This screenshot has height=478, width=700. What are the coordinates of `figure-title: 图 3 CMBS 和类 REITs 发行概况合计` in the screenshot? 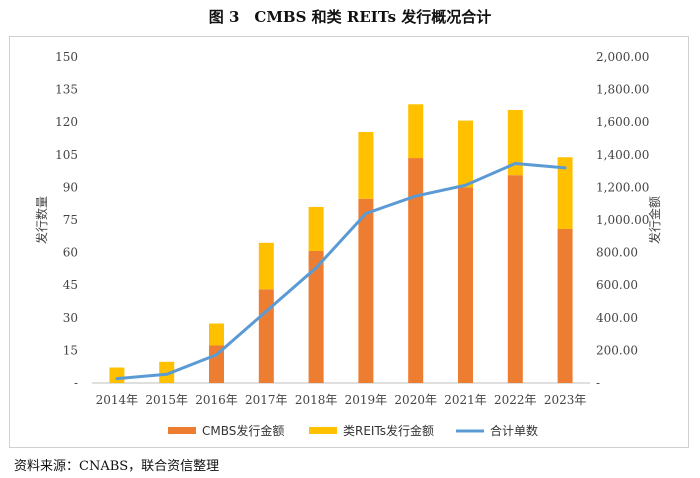 It's located at (350, 17).